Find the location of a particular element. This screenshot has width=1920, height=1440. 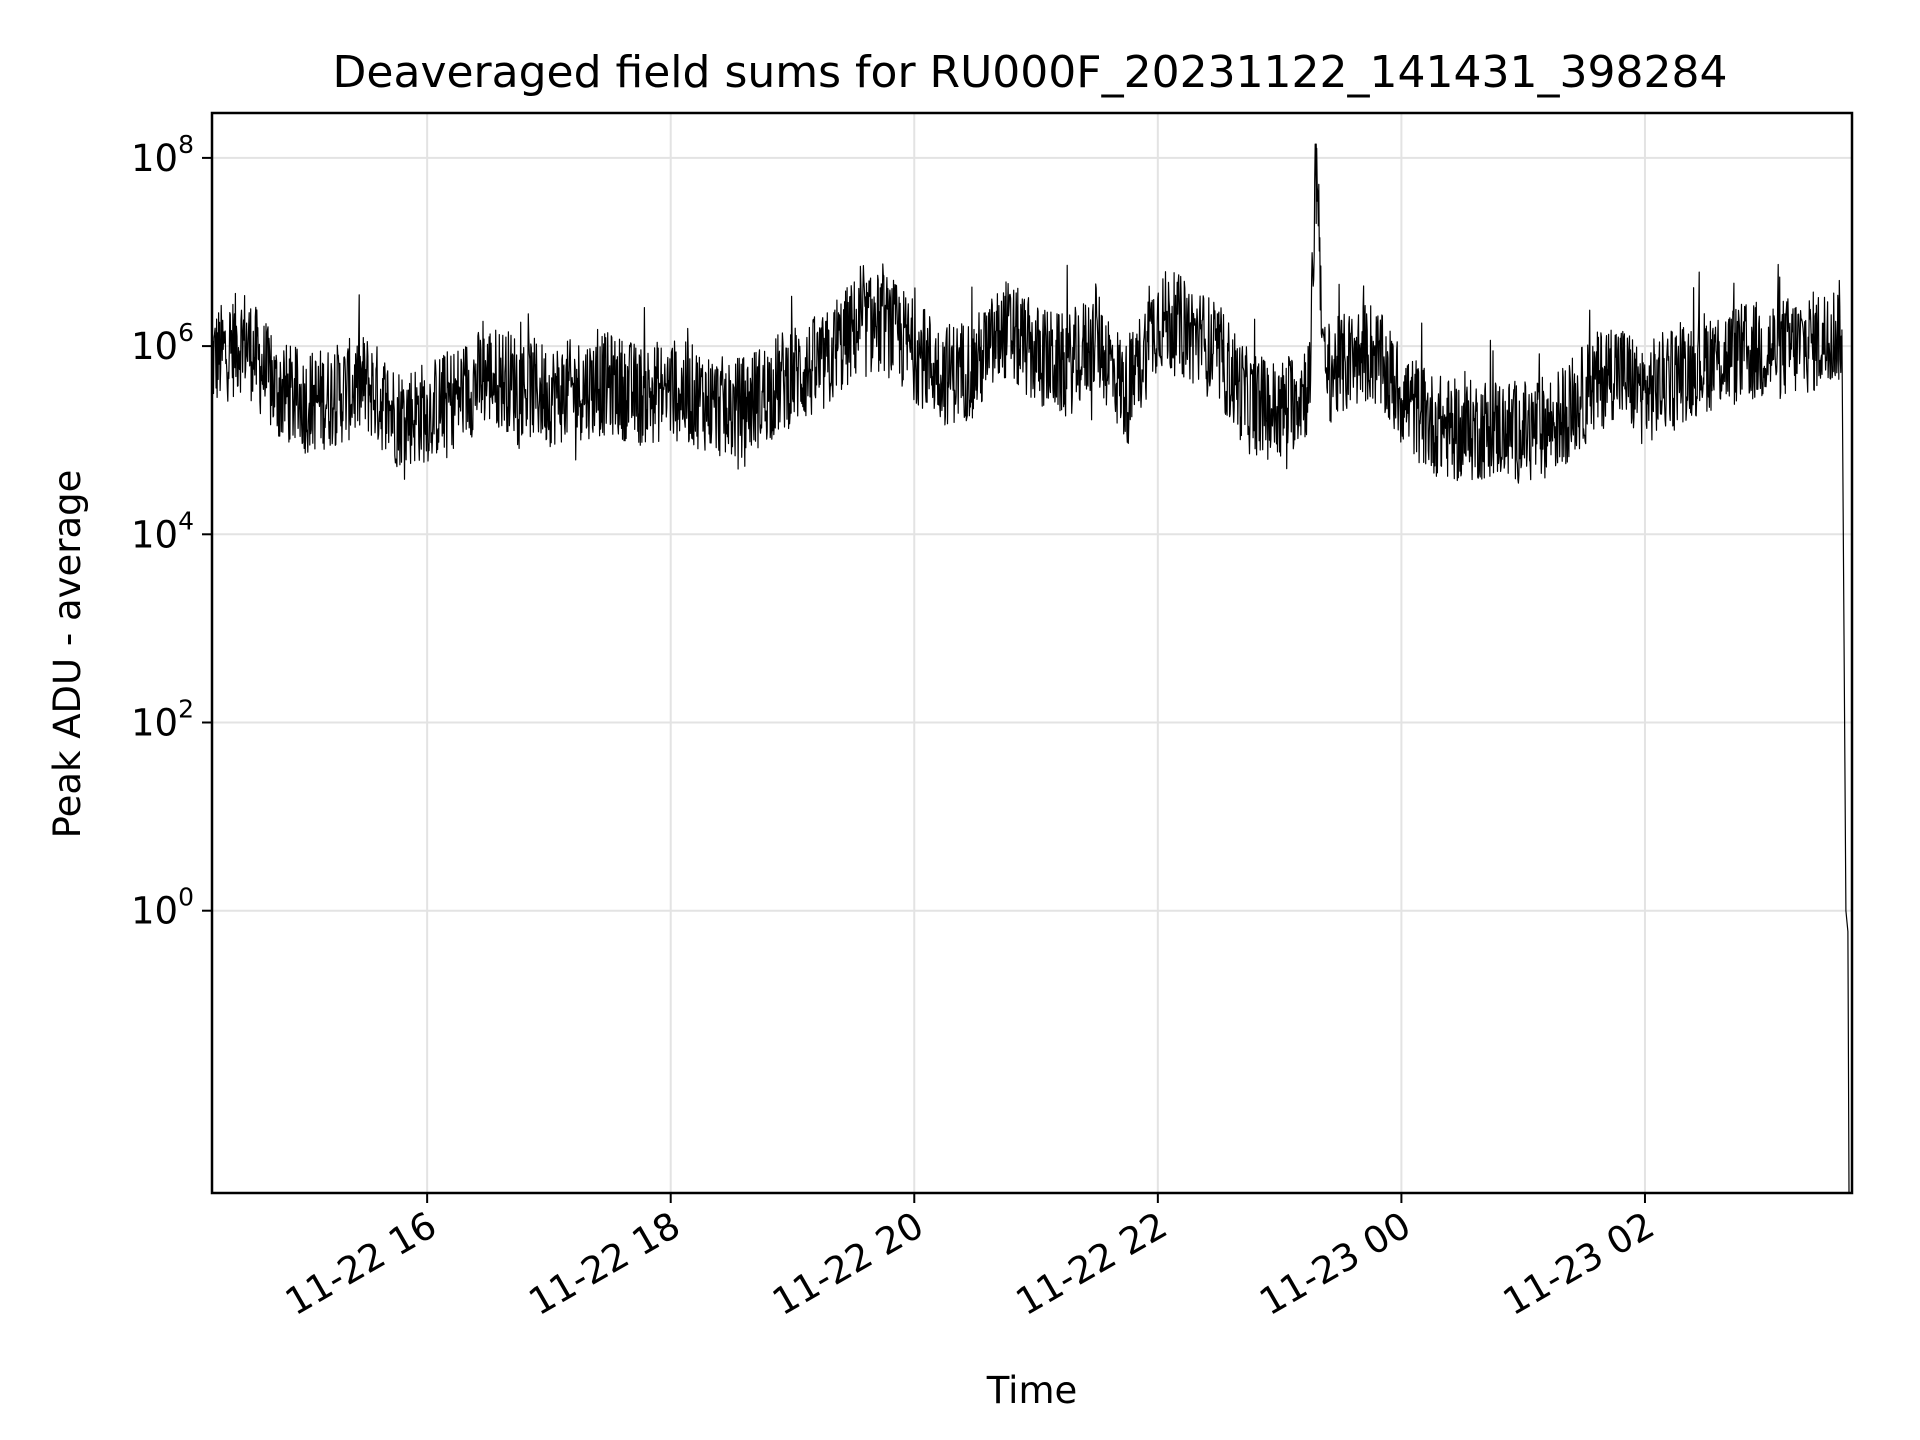

x-axis-label: Time is located at coordinates (1032, 1390).